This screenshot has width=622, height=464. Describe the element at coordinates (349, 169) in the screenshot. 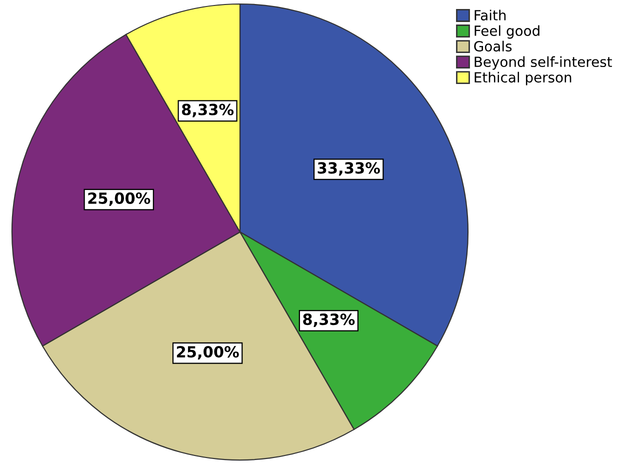

I see `data-label: 33,33%` at that location.